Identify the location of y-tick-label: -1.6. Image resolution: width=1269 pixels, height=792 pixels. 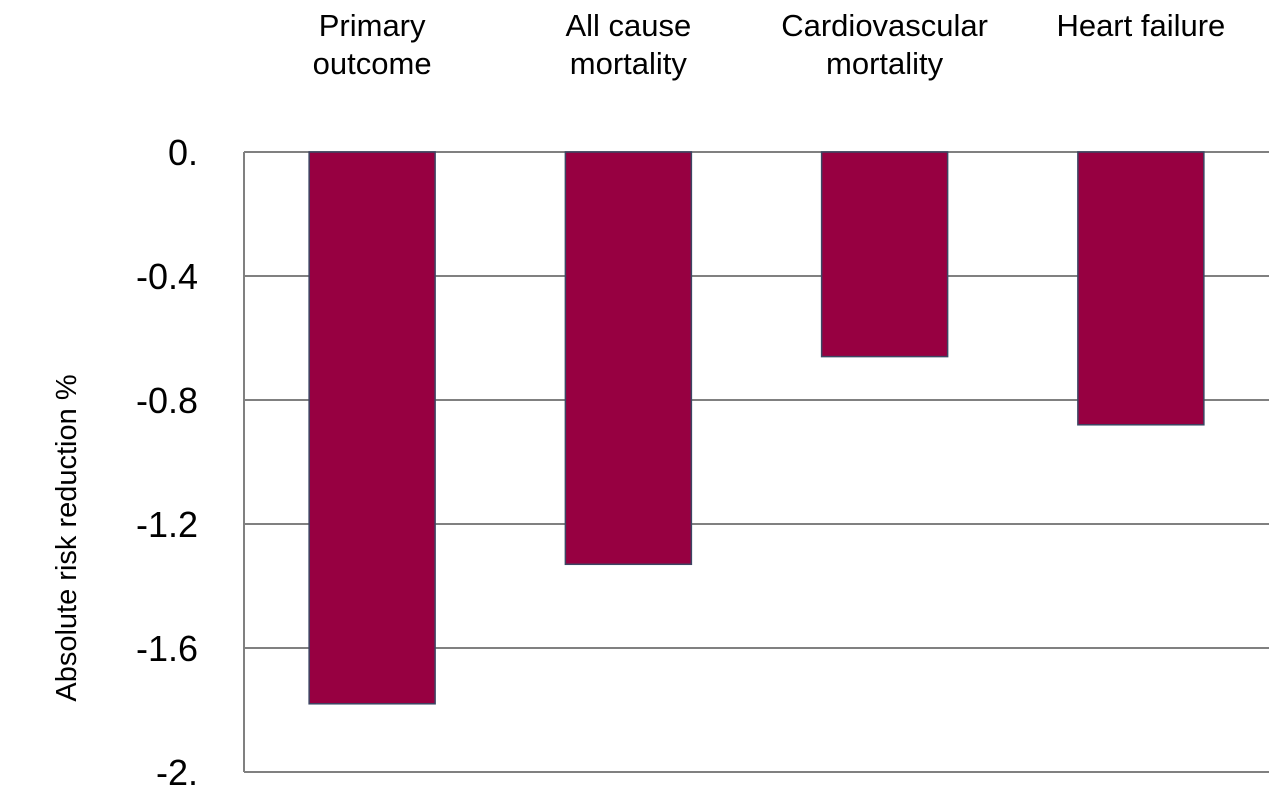
(167, 648).